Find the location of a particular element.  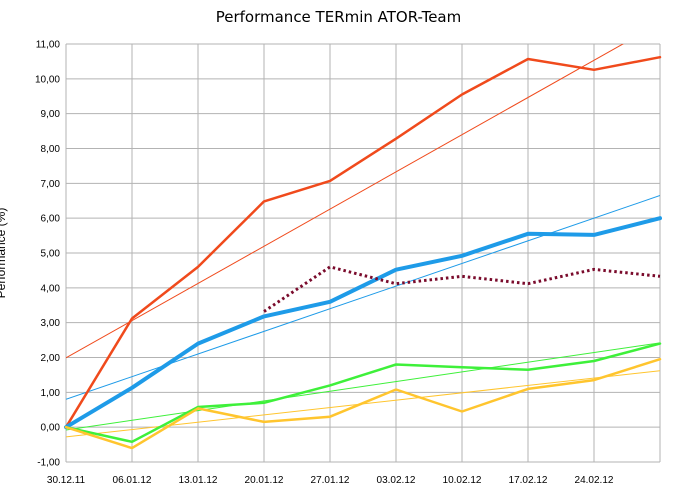

y-tick-label: 4,00 is located at coordinates (51, 288).